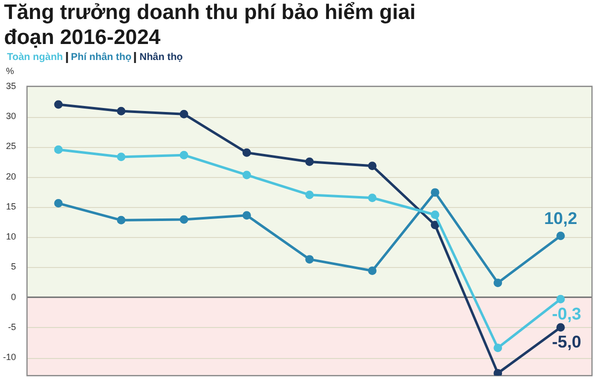 The width and height of the screenshot is (600, 384). Describe the element at coordinates (10, 71) in the screenshot. I see `y-axis-title: %` at that location.